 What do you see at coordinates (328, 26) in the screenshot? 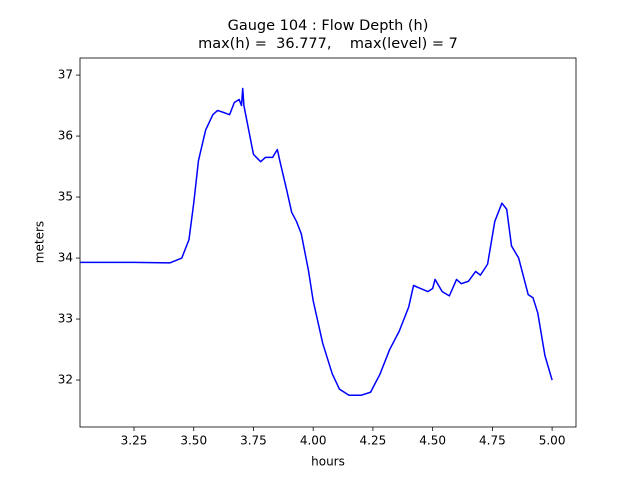
I see `chart-title: Gauge 104 : Flow Depth (h)` at bounding box center [328, 26].